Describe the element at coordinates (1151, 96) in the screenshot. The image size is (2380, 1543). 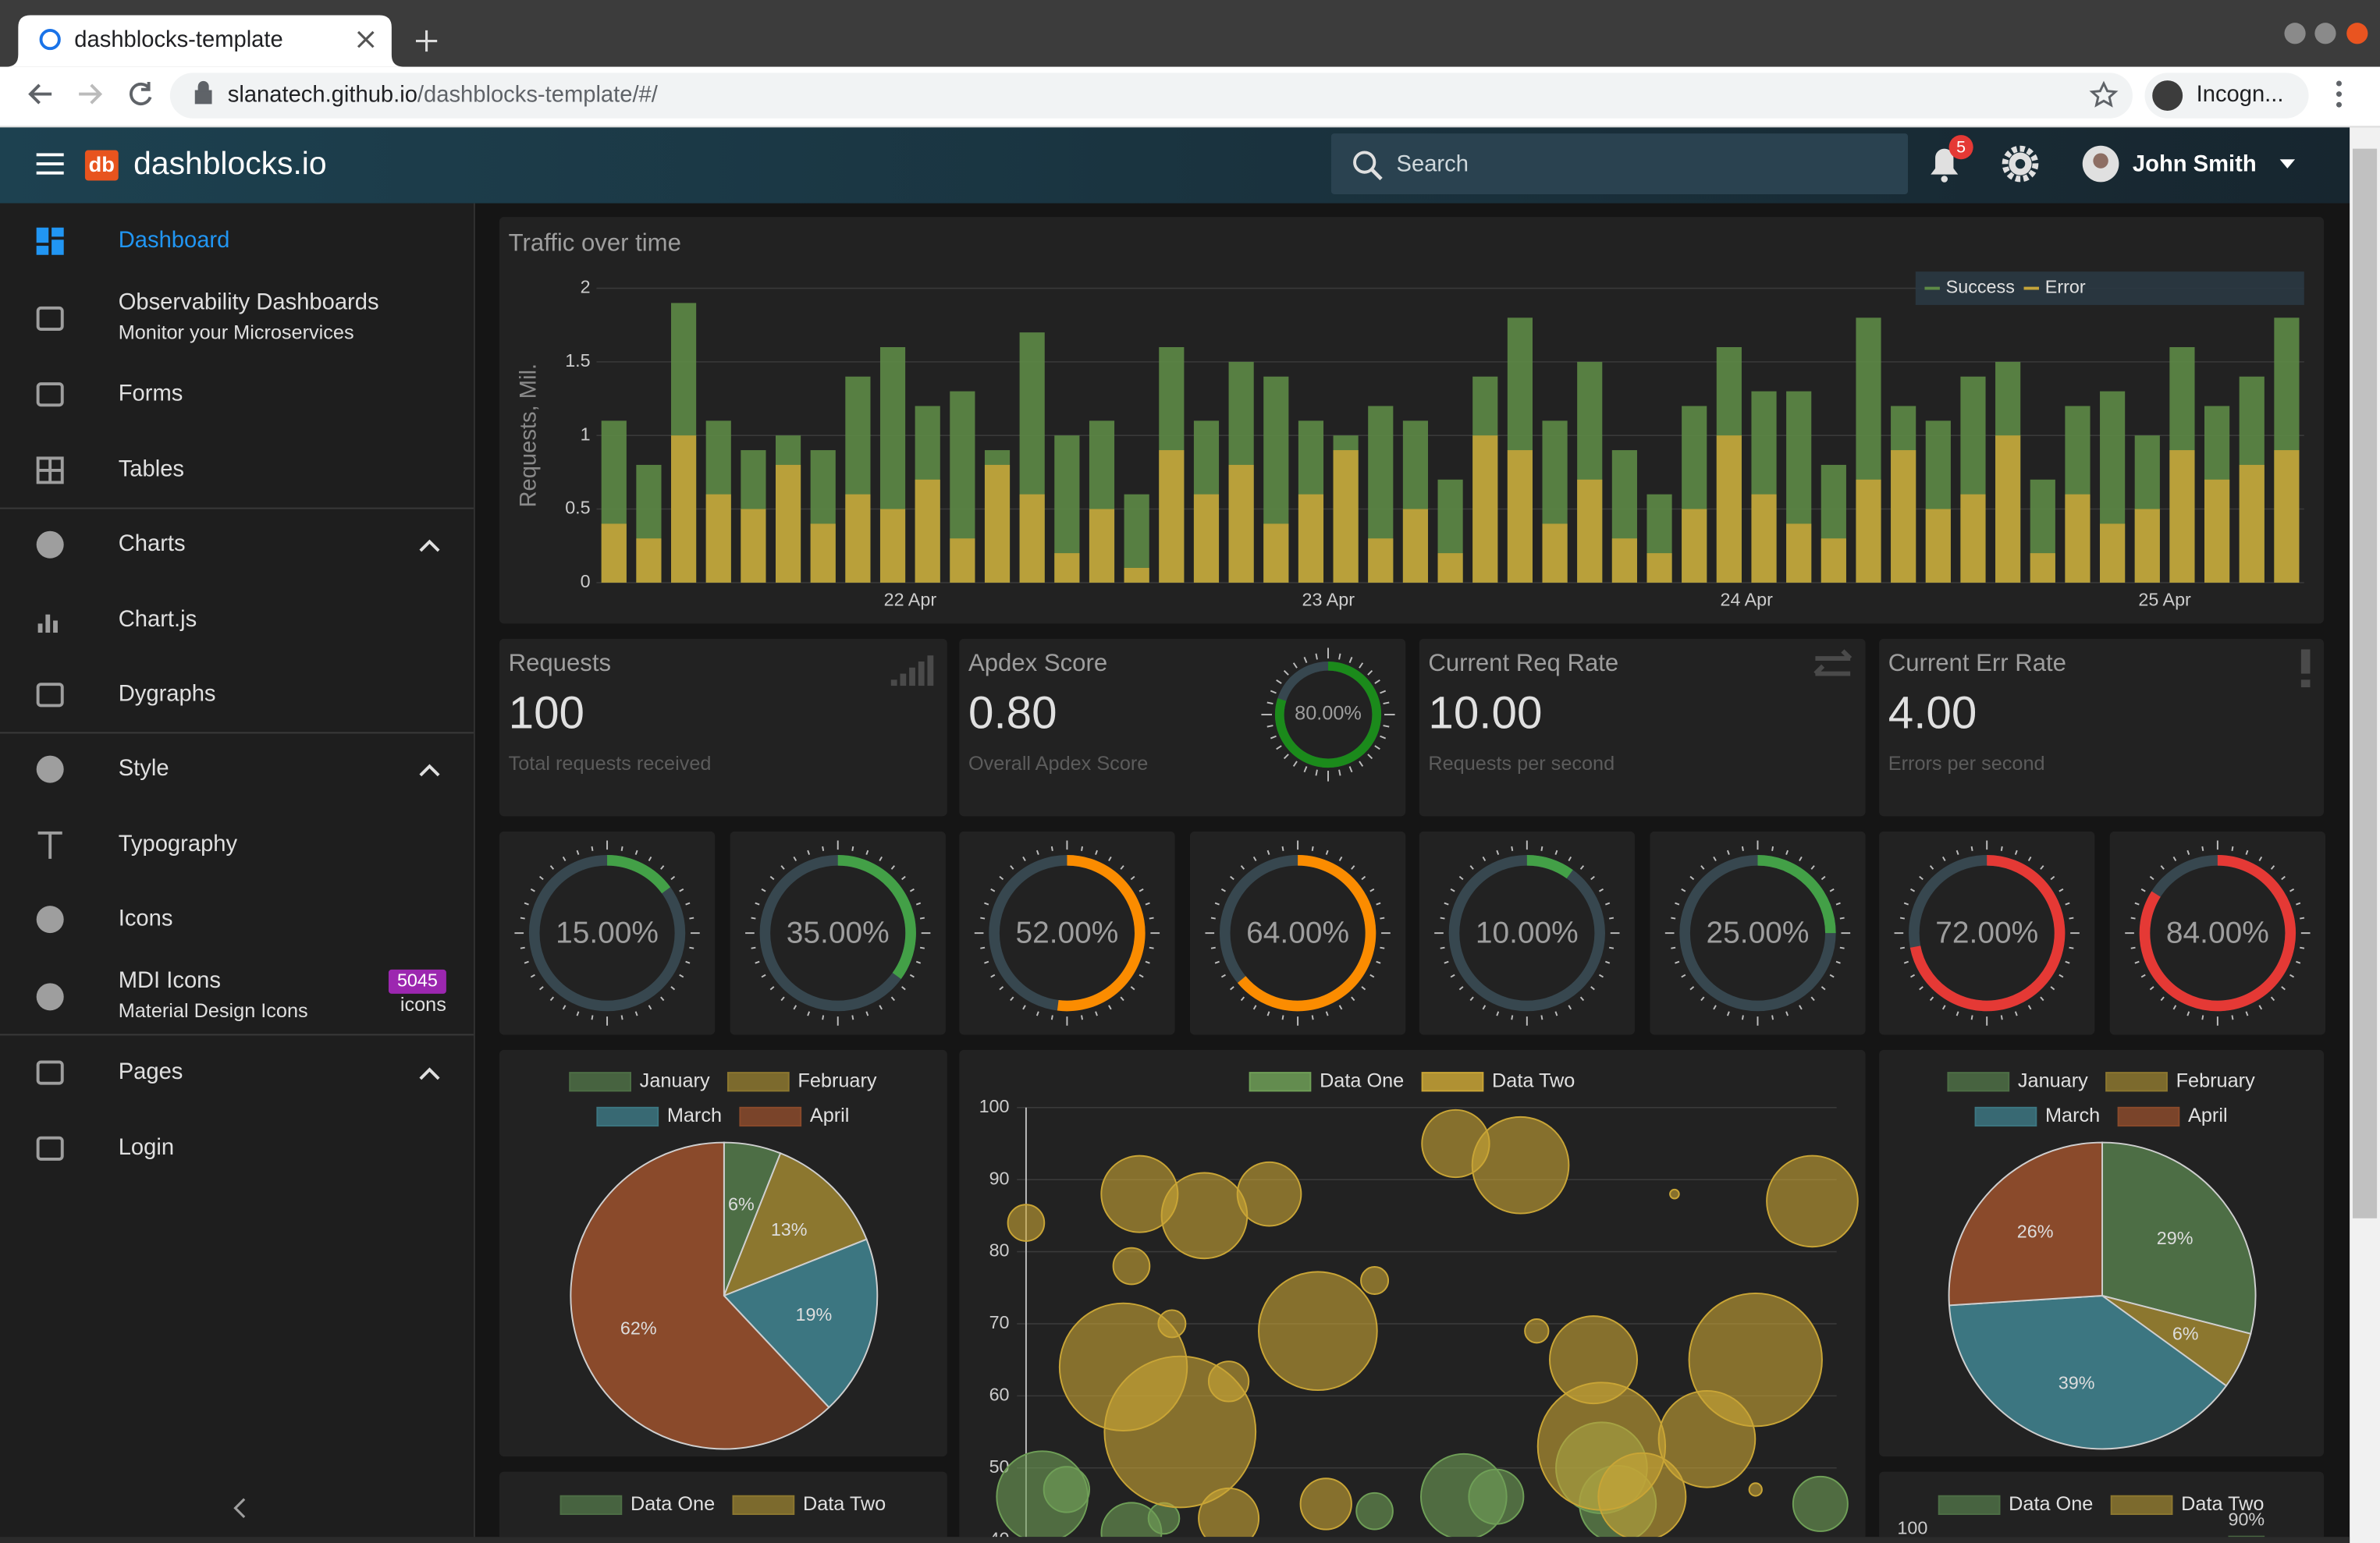
I see `url-field` at that location.